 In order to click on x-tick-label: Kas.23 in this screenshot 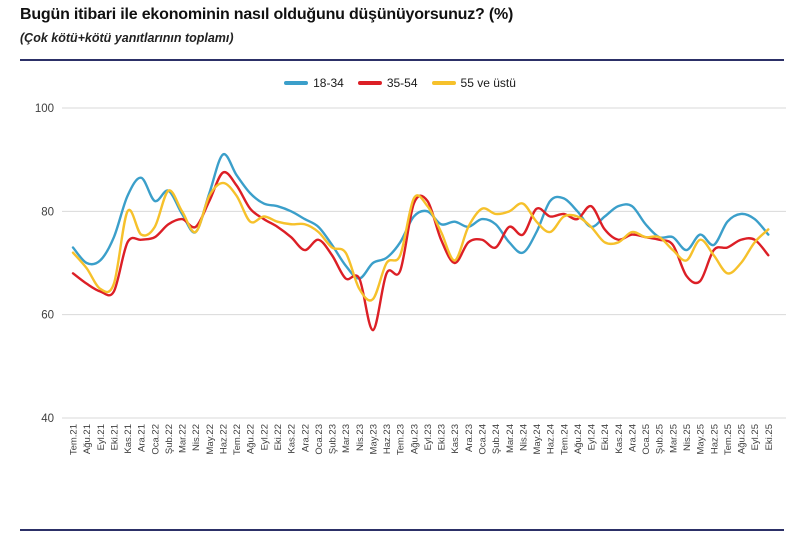, I will do `click(455, 439)`.